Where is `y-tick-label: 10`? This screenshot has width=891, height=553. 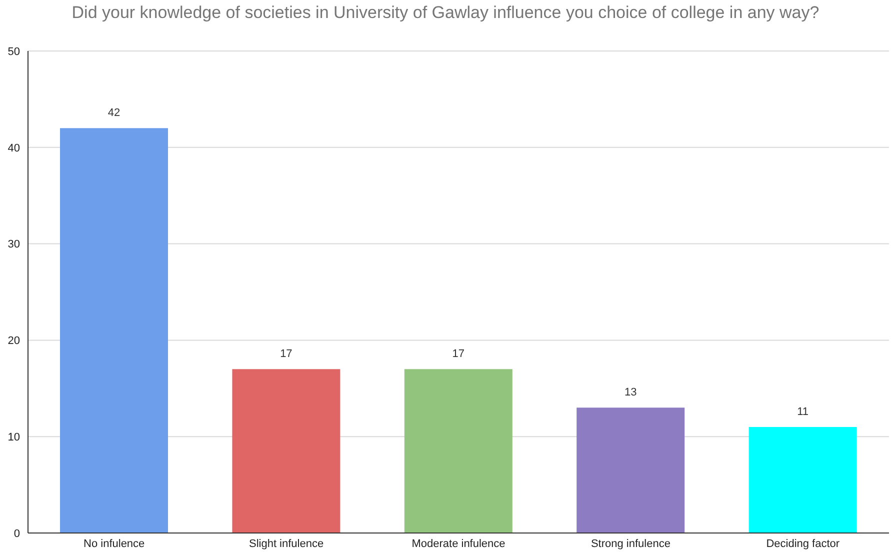
y-tick-label: 10 is located at coordinates (14, 438).